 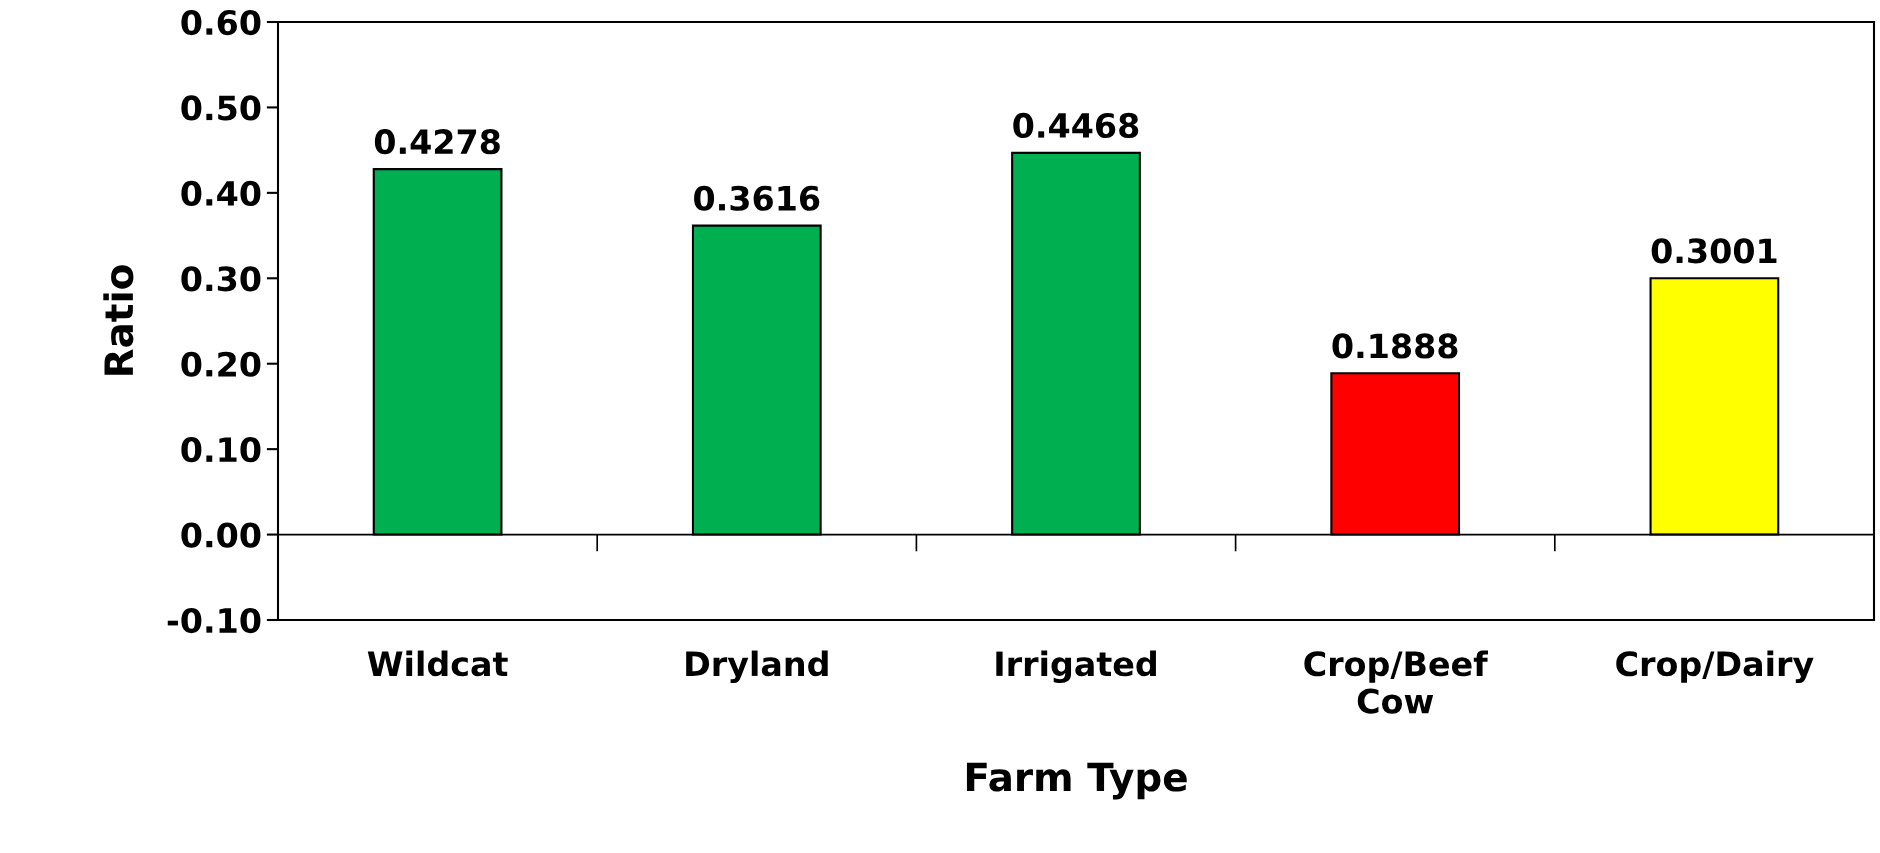 What do you see at coordinates (1076, 781) in the screenshot?
I see `x-axis-title: Farm Type` at bounding box center [1076, 781].